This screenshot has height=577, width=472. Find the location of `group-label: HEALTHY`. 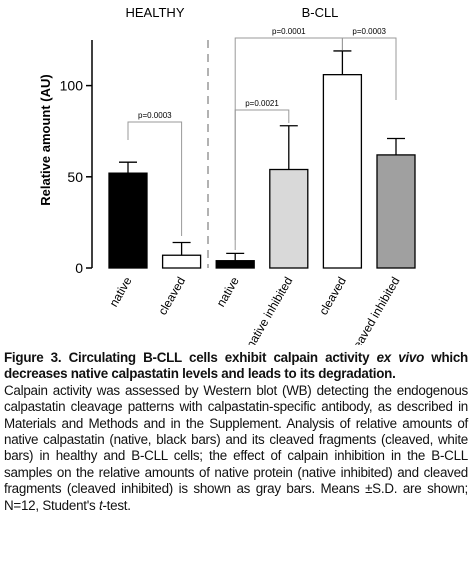

group-label: HEALTHY is located at coordinates (155, 12).